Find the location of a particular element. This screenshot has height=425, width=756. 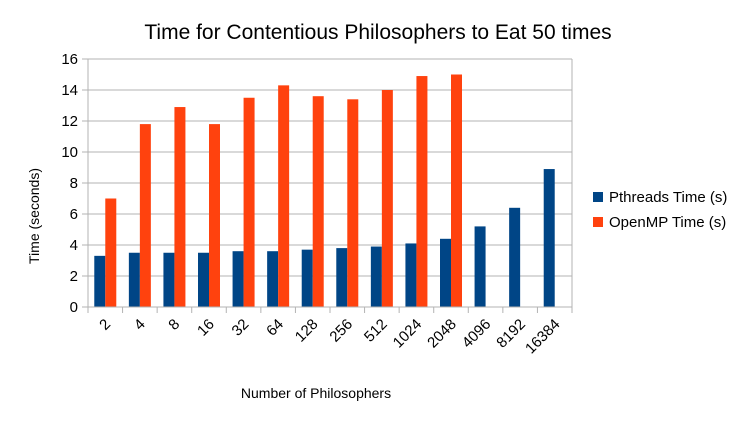

x-tick-label: 128 is located at coordinates (307, 331).